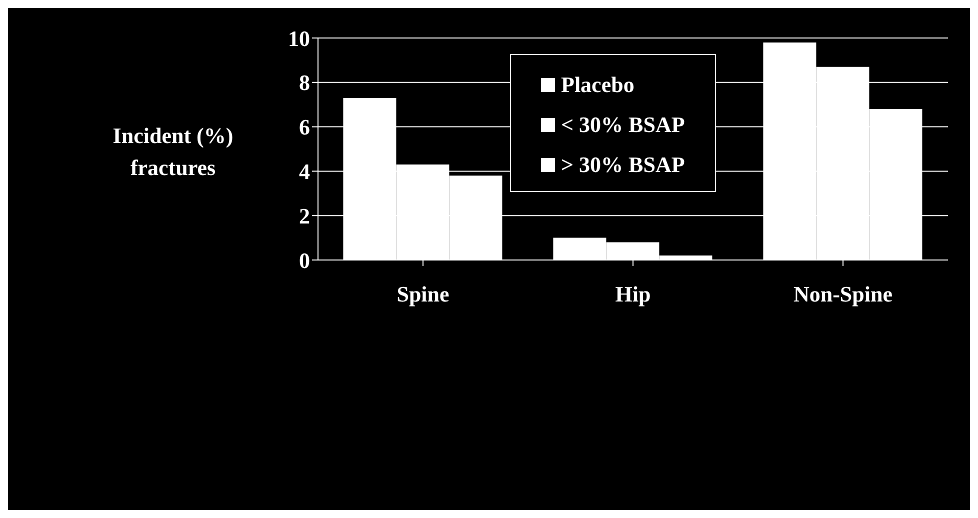 This screenshot has width=978, height=518. What do you see at coordinates (622, 165) in the screenshot?
I see `legend-label: > 30% BSAP` at bounding box center [622, 165].